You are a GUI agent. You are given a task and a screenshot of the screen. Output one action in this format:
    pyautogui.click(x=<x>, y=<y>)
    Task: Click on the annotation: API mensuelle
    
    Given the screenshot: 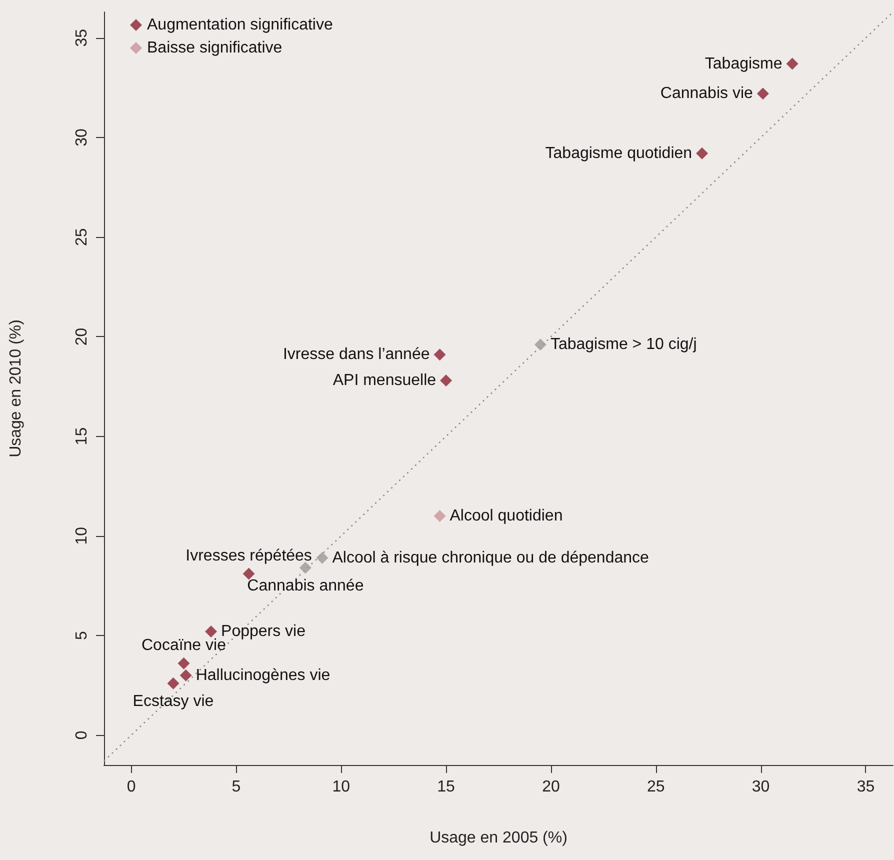 What is the action you would take?
    pyautogui.click(x=384, y=381)
    